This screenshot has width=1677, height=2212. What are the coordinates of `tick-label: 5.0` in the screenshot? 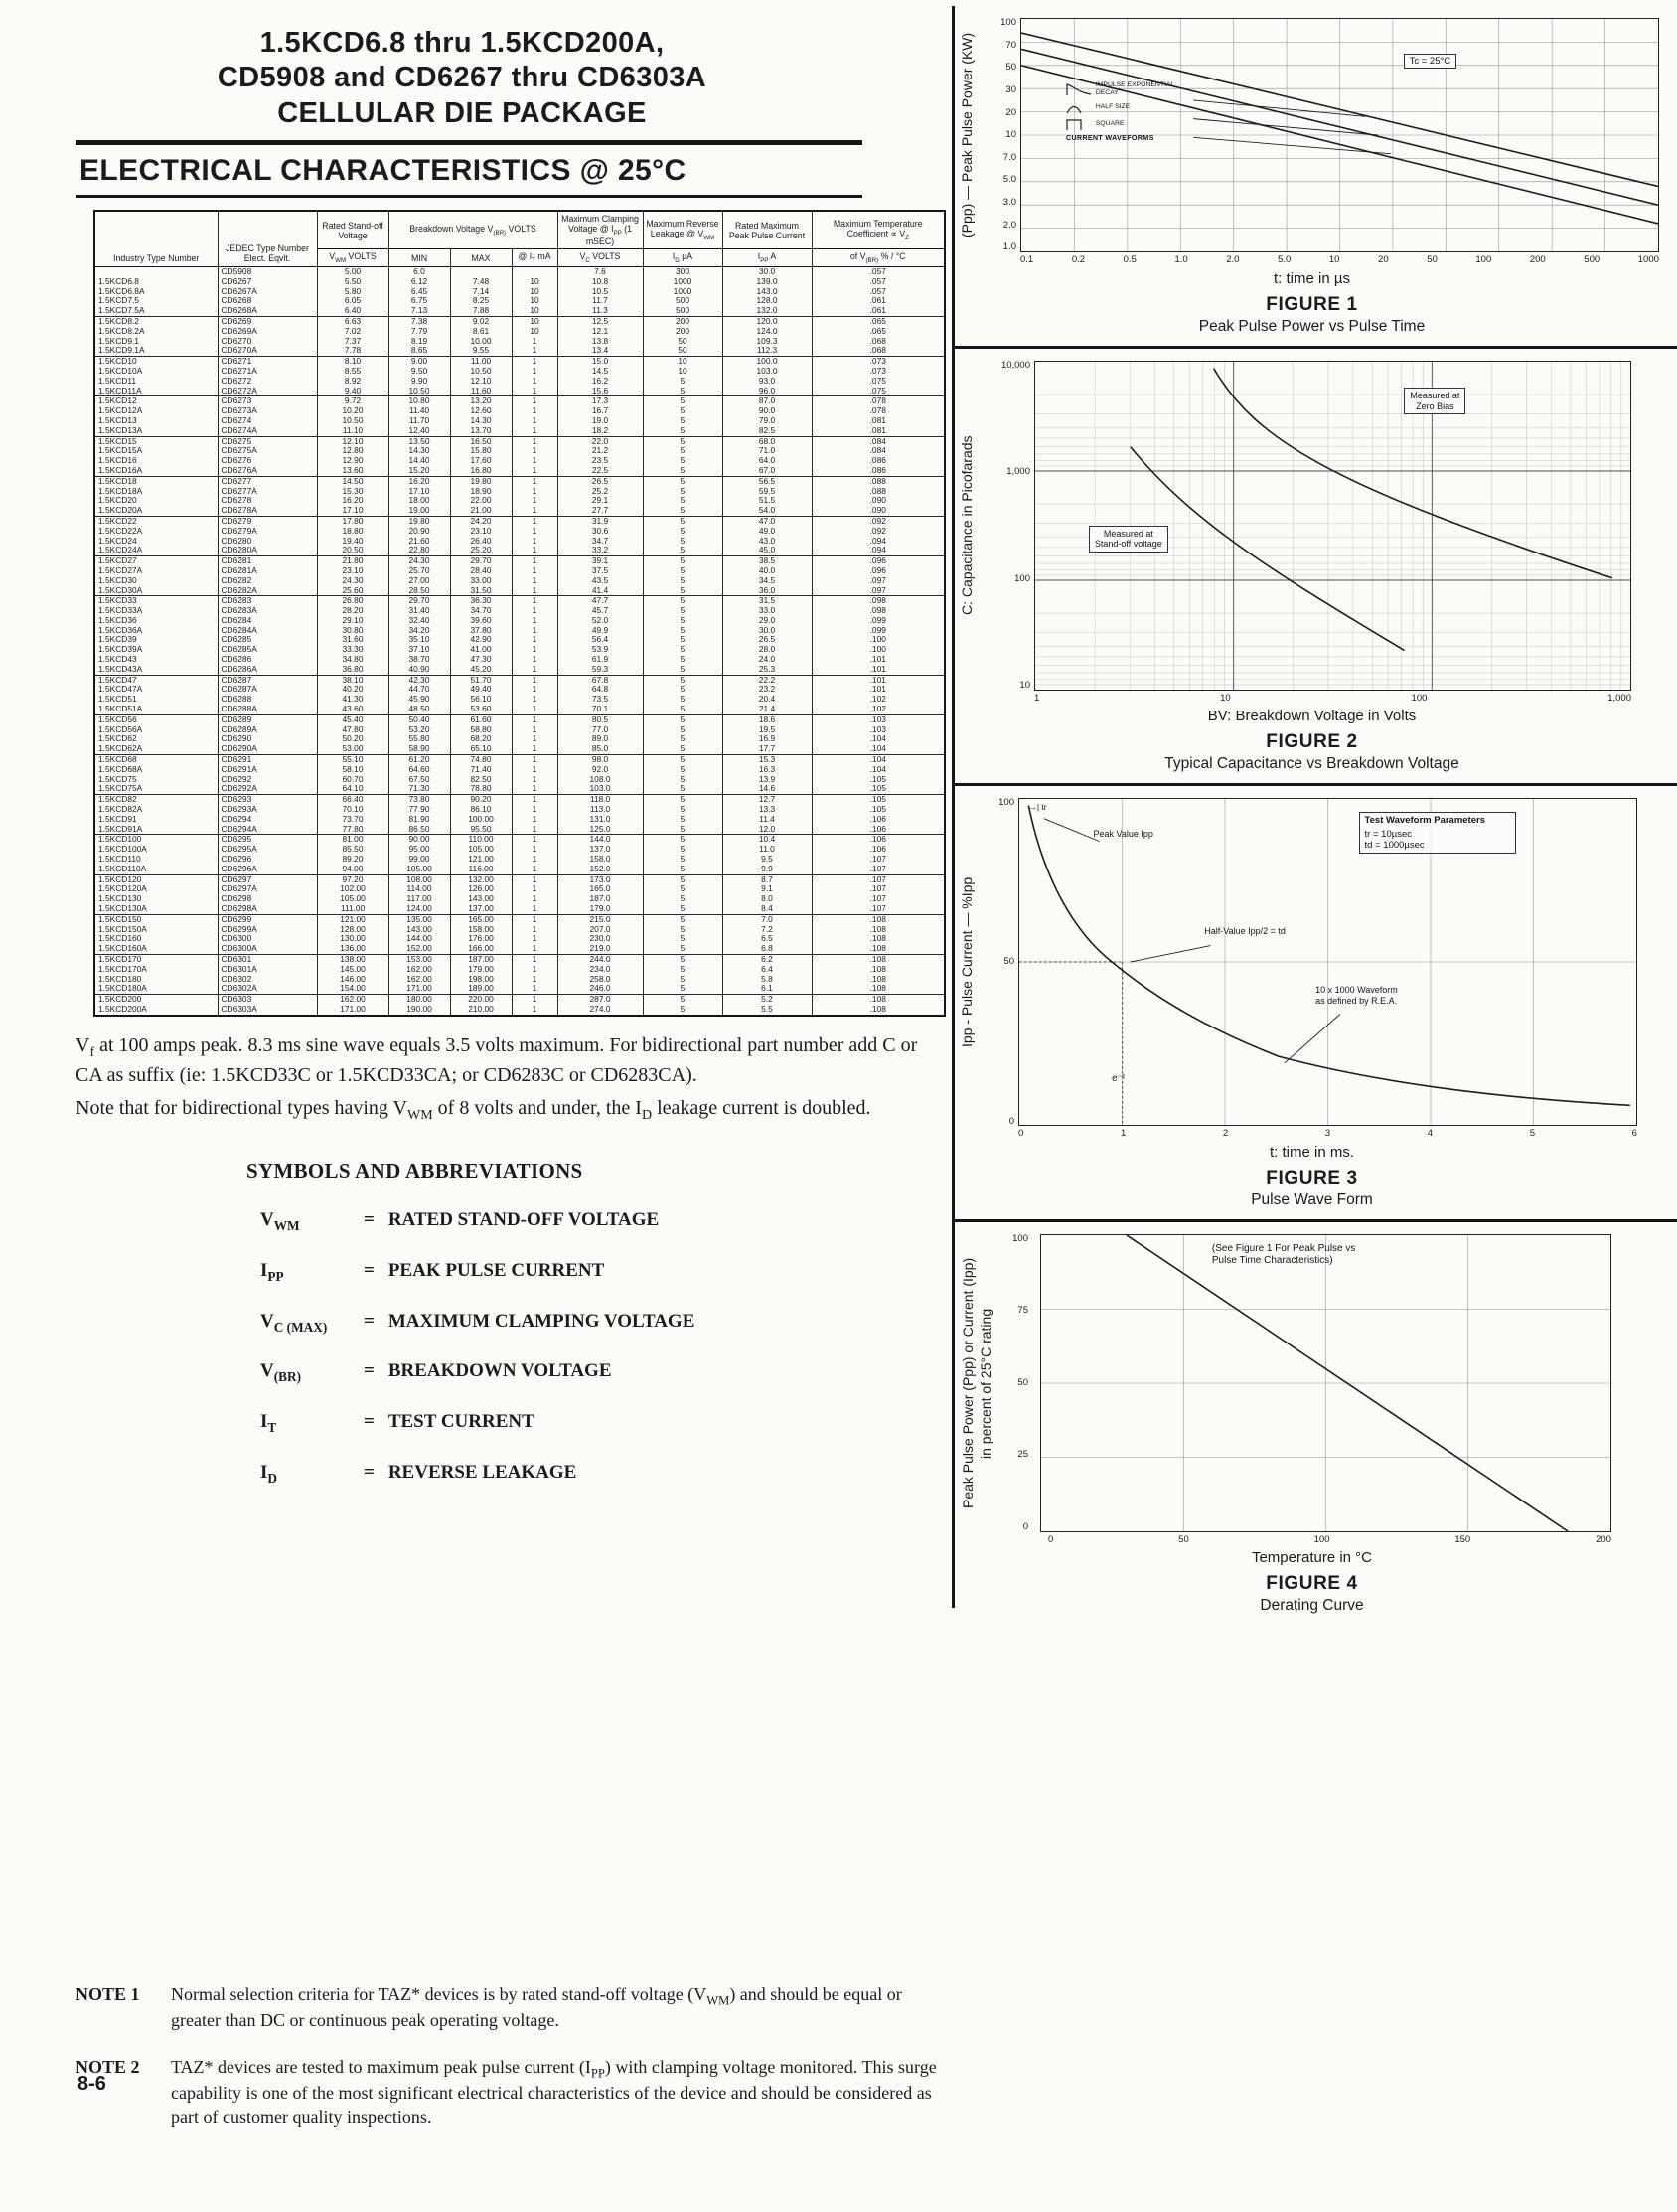 It's located at (1009, 180).